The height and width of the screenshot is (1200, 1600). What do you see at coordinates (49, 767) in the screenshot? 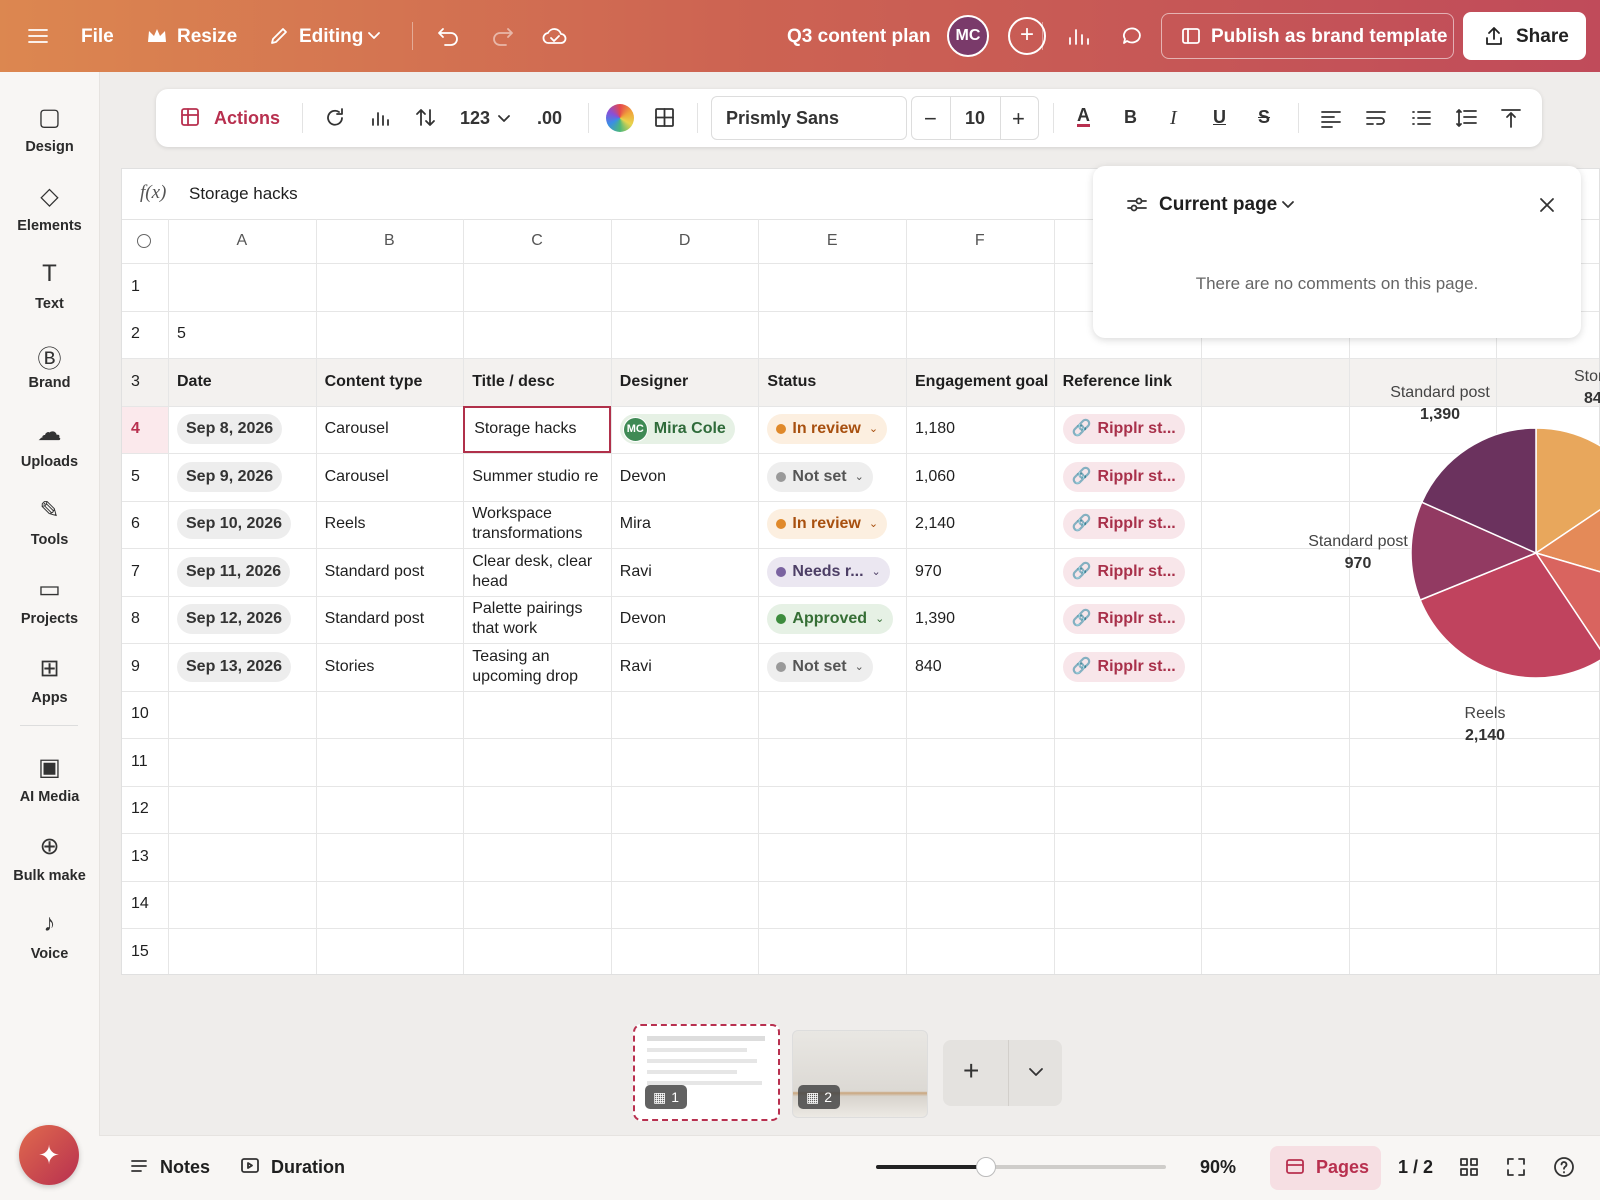
I see `sidebar-icon: ▣` at bounding box center [49, 767].